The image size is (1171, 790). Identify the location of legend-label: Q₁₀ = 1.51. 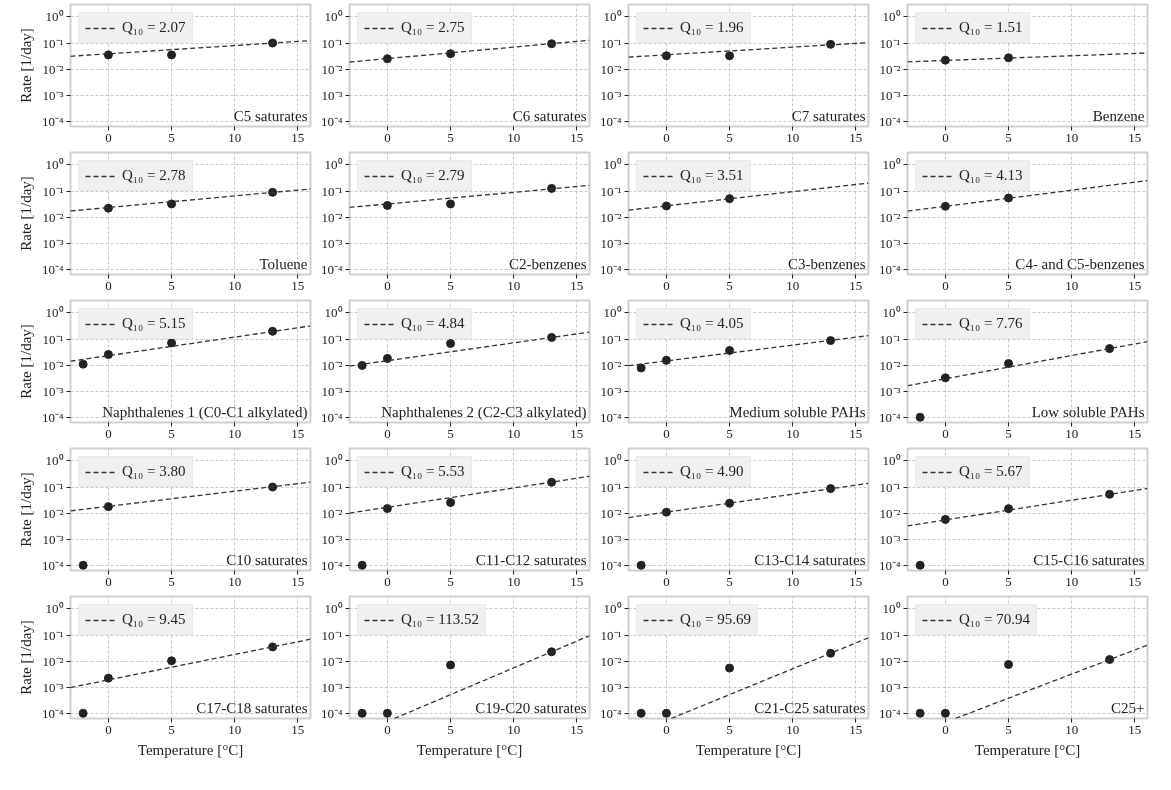
(991, 27).